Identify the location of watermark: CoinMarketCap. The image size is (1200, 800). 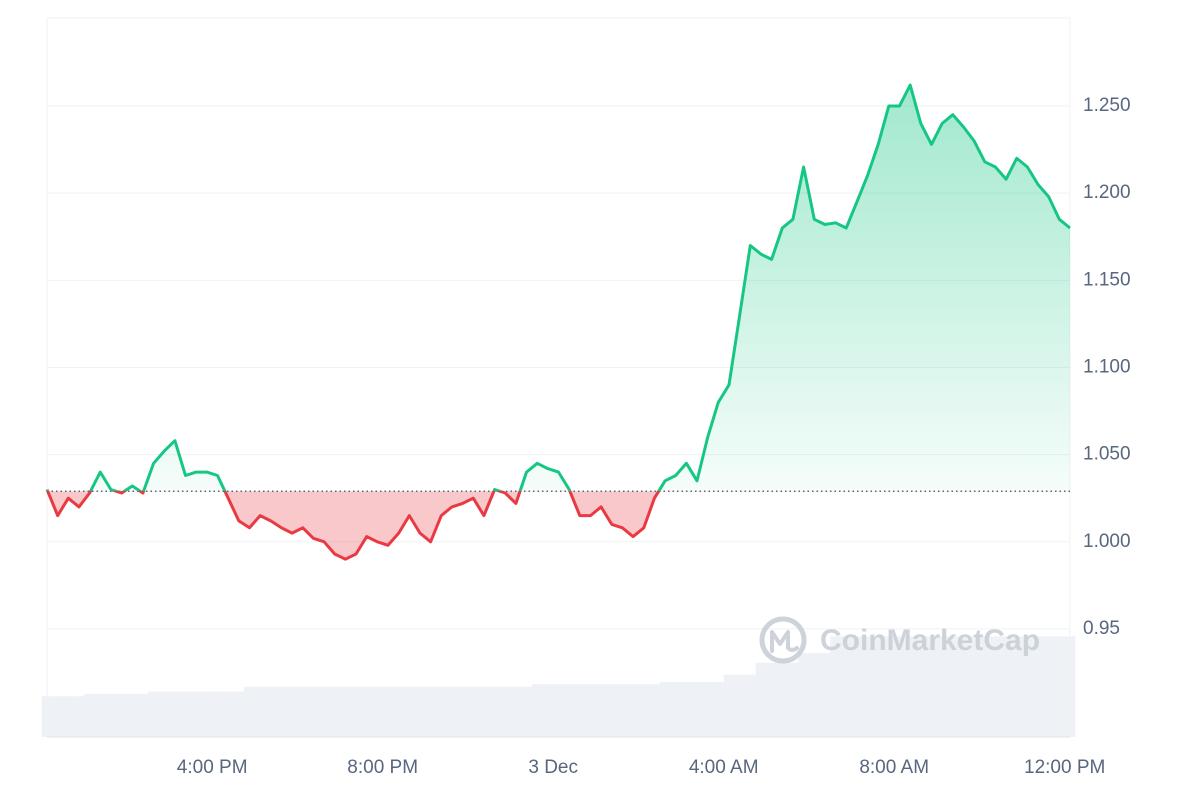
(899, 640).